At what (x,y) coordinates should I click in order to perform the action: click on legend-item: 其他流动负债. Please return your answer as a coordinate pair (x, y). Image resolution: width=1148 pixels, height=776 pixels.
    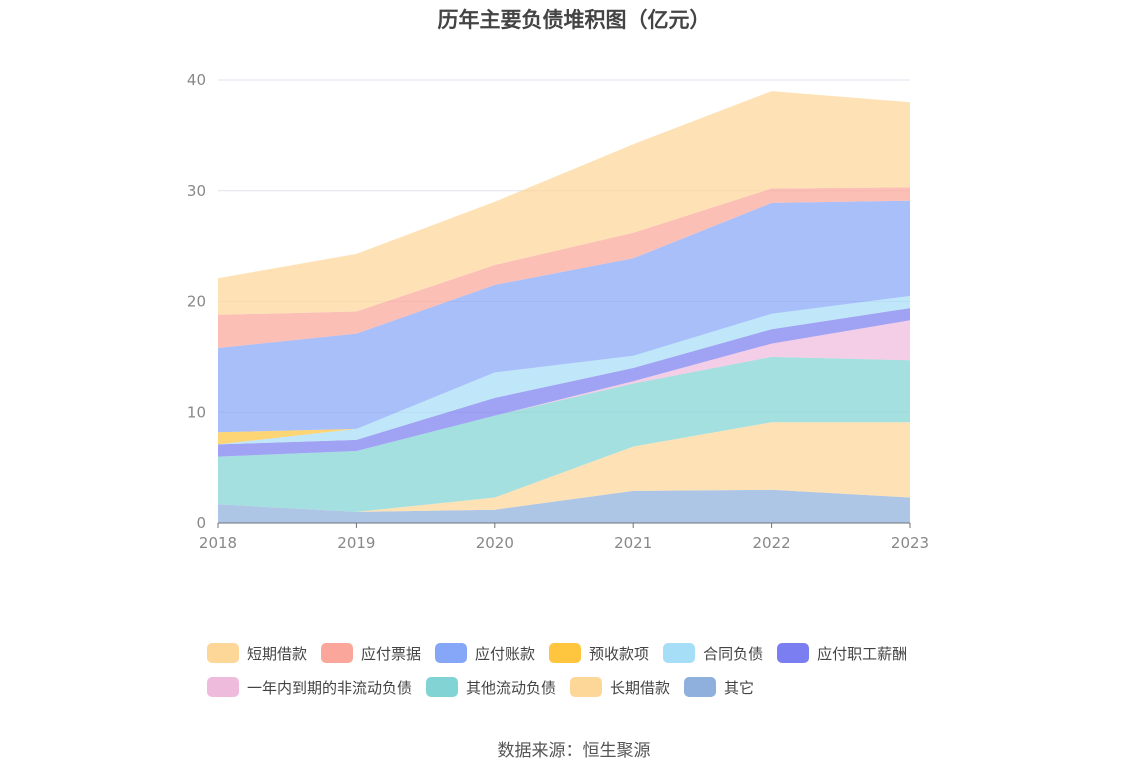
    Looking at the image, I should click on (491, 687).